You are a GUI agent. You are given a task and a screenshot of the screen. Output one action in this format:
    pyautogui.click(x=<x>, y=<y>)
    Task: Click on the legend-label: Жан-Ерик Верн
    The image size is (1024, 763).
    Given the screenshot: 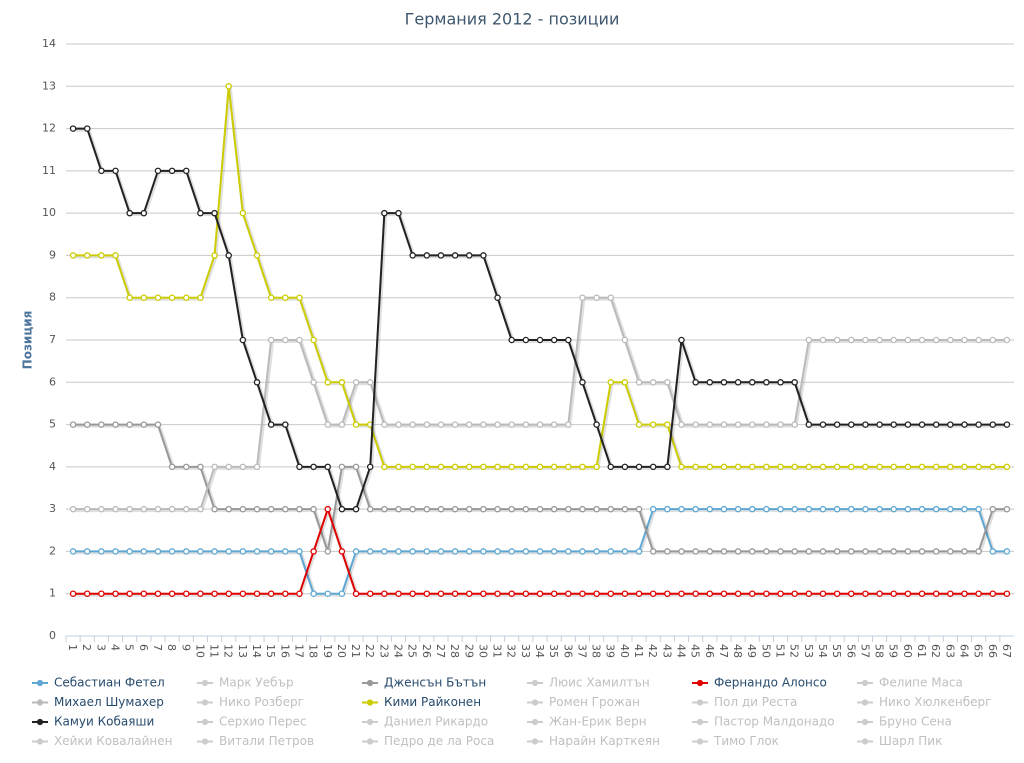 What is the action you would take?
    pyautogui.click(x=598, y=722)
    